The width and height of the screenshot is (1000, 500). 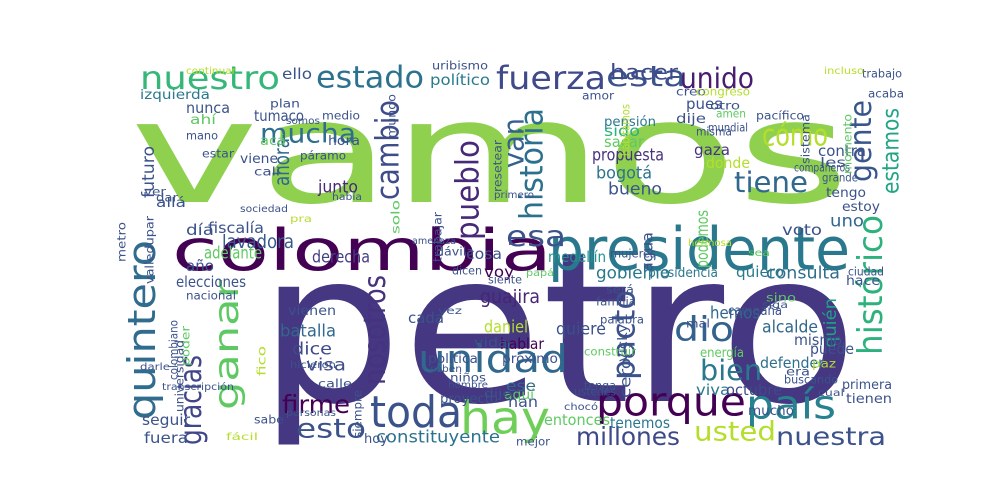 I want to click on word-cali: cali, so click(x=267, y=172).